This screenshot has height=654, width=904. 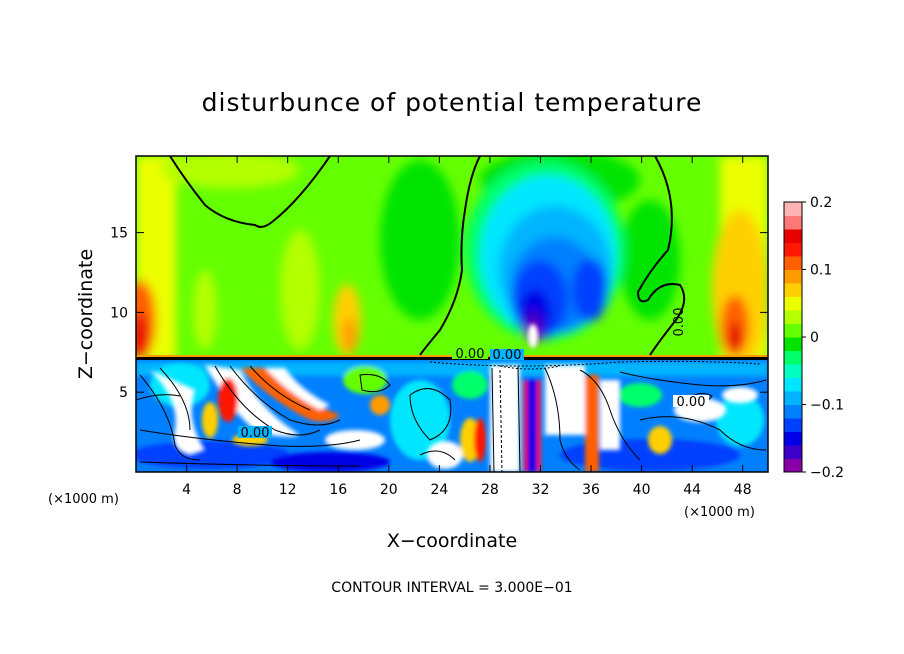 What do you see at coordinates (288, 490) in the screenshot?
I see `x-tick-label: 12` at bounding box center [288, 490].